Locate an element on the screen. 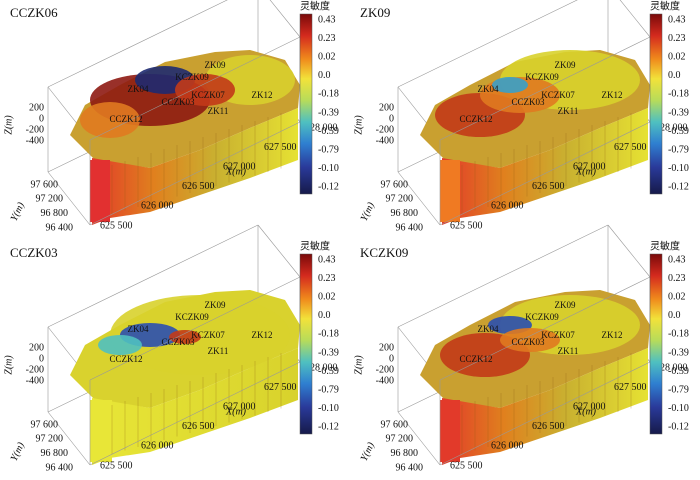 The image size is (700, 480). well-label: CCZK03 is located at coordinates (528, 102).